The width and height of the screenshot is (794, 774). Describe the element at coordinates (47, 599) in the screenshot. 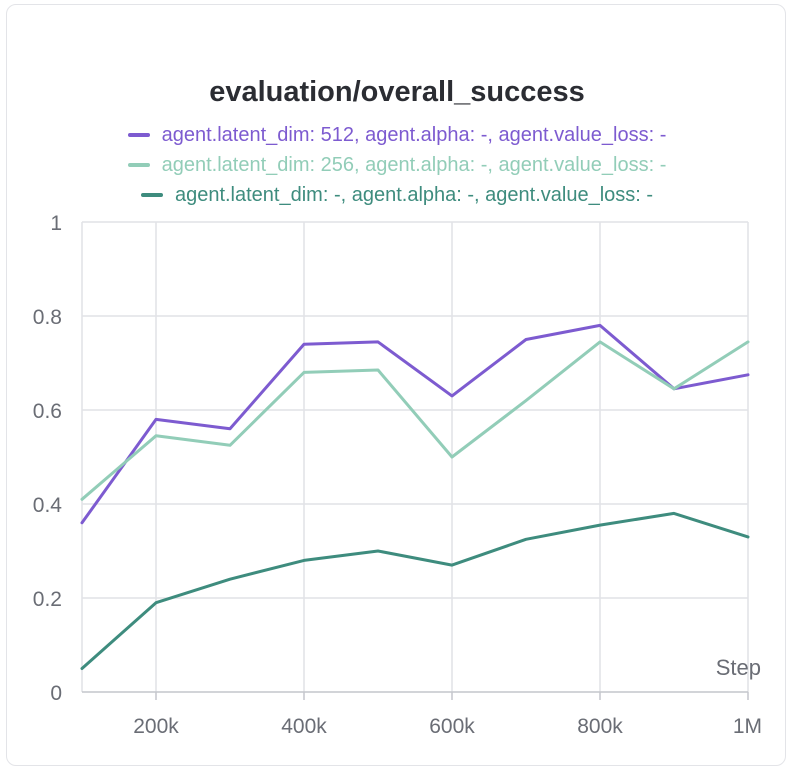

I see `y-tick-label: 0.2` at that location.